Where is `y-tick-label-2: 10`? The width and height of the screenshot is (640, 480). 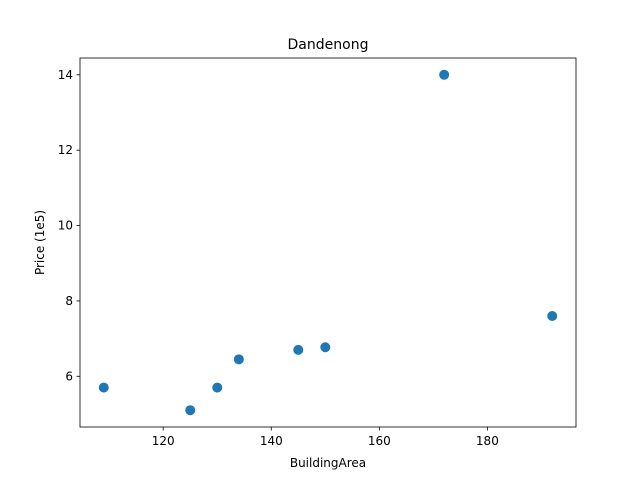 y-tick-label-2: 10 is located at coordinates (65, 226).